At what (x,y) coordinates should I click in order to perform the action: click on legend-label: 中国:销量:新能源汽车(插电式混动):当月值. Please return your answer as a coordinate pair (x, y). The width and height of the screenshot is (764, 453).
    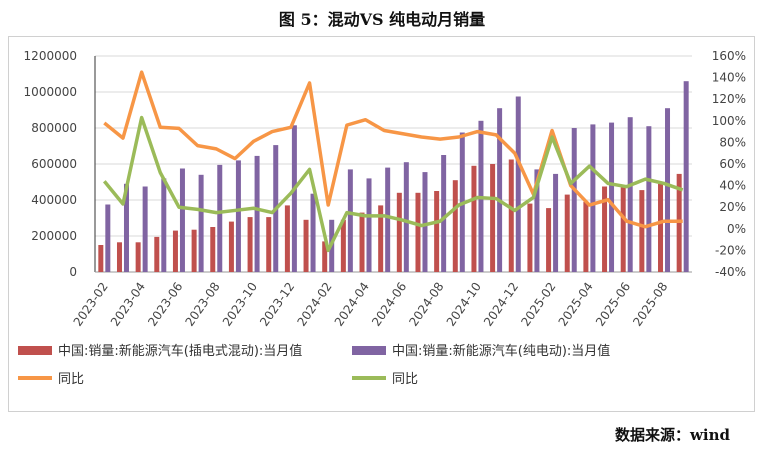
    Looking at the image, I should click on (180, 351).